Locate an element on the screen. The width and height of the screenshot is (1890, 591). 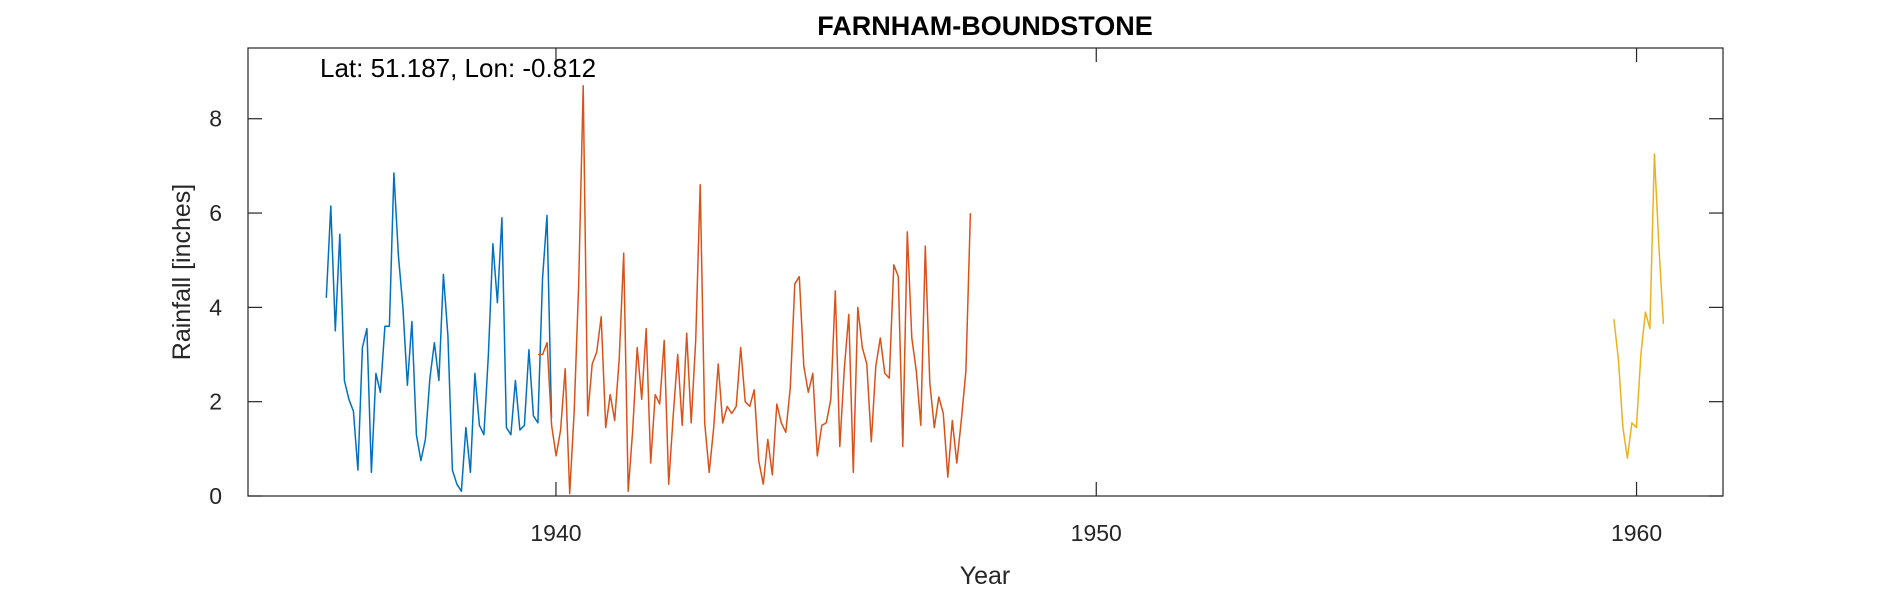
x-axis-label: Year is located at coordinates (985, 576).